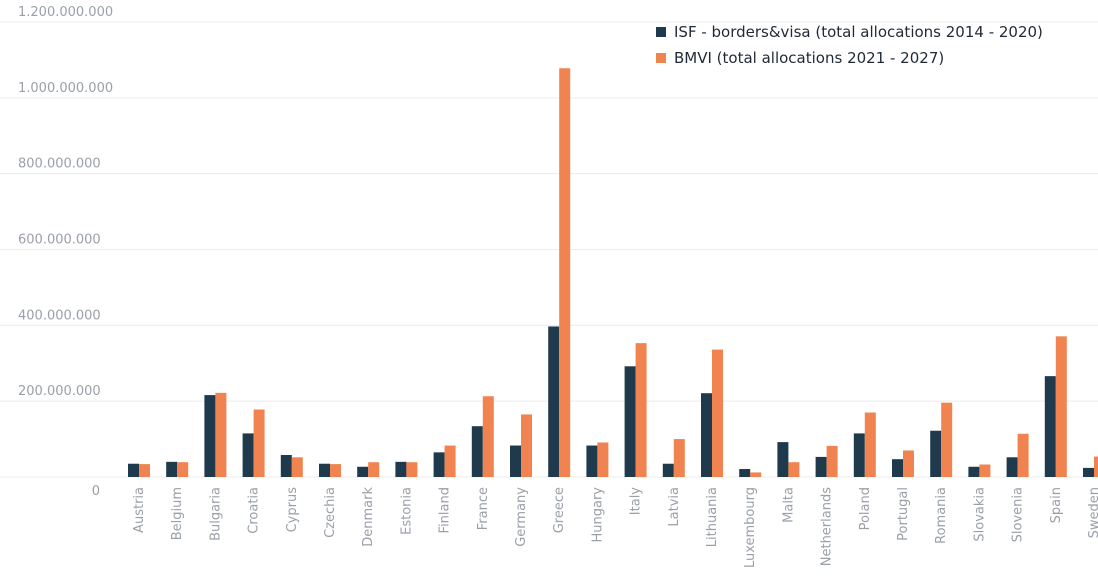 The height and width of the screenshot is (585, 1098). Describe the element at coordinates (821, 466) in the screenshot. I see `bar-isf-netherlands` at that location.